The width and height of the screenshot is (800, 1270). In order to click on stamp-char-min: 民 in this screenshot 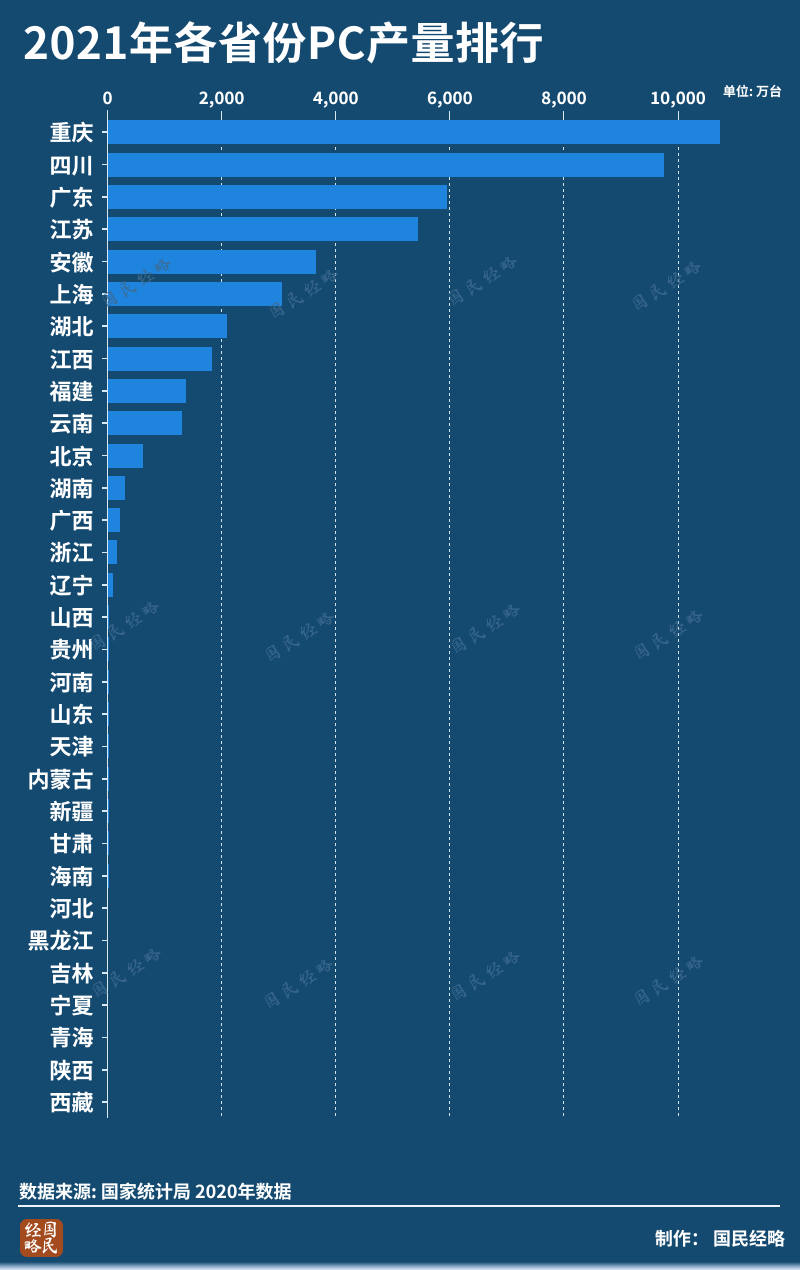, I will do `click(50, 1246)`.